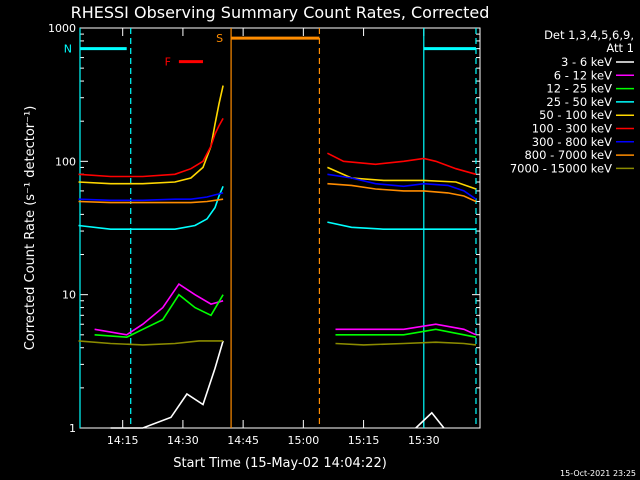  What do you see at coordinates (575, 115) in the screenshot?
I see `legend-label: 50 - 100 keV` at bounding box center [575, 115].